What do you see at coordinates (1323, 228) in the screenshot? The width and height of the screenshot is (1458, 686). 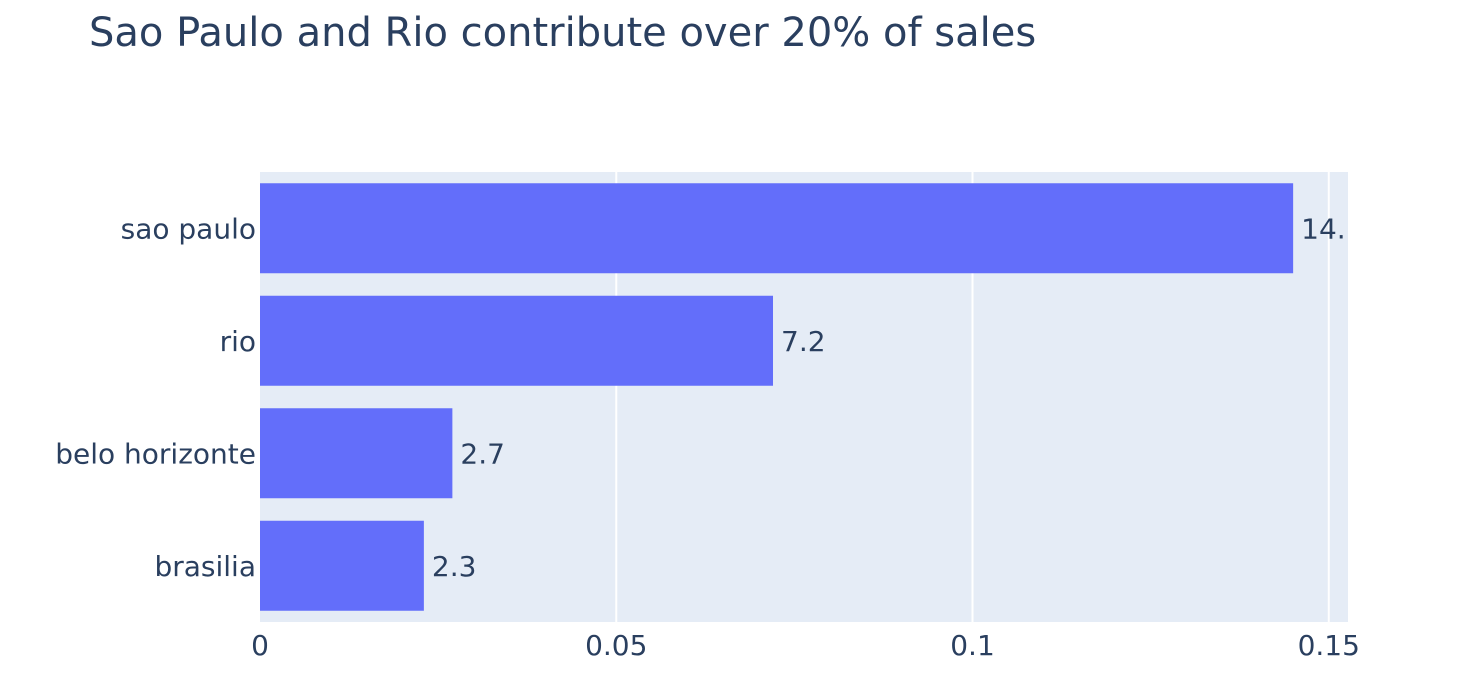 I see `data-label: 14.` at bounding box center [1323, 228].